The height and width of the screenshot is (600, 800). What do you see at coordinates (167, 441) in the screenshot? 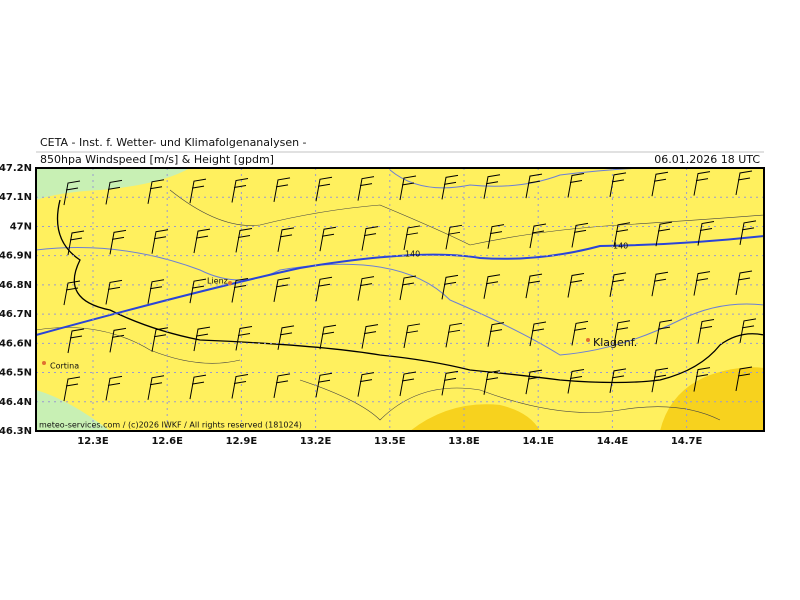
I see `lon-label: 12.6E` at bounding box center [167, 441].